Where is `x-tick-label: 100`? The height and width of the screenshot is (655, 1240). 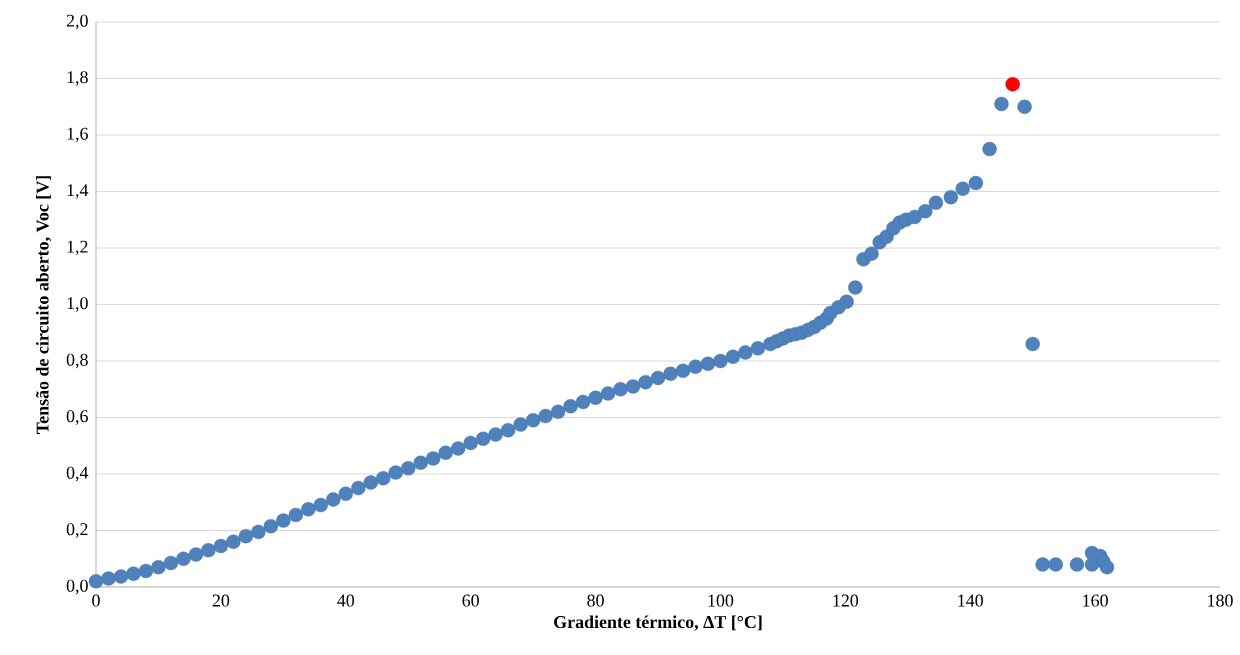 x-tick-label: 100 is located at coordinates (721, 600).